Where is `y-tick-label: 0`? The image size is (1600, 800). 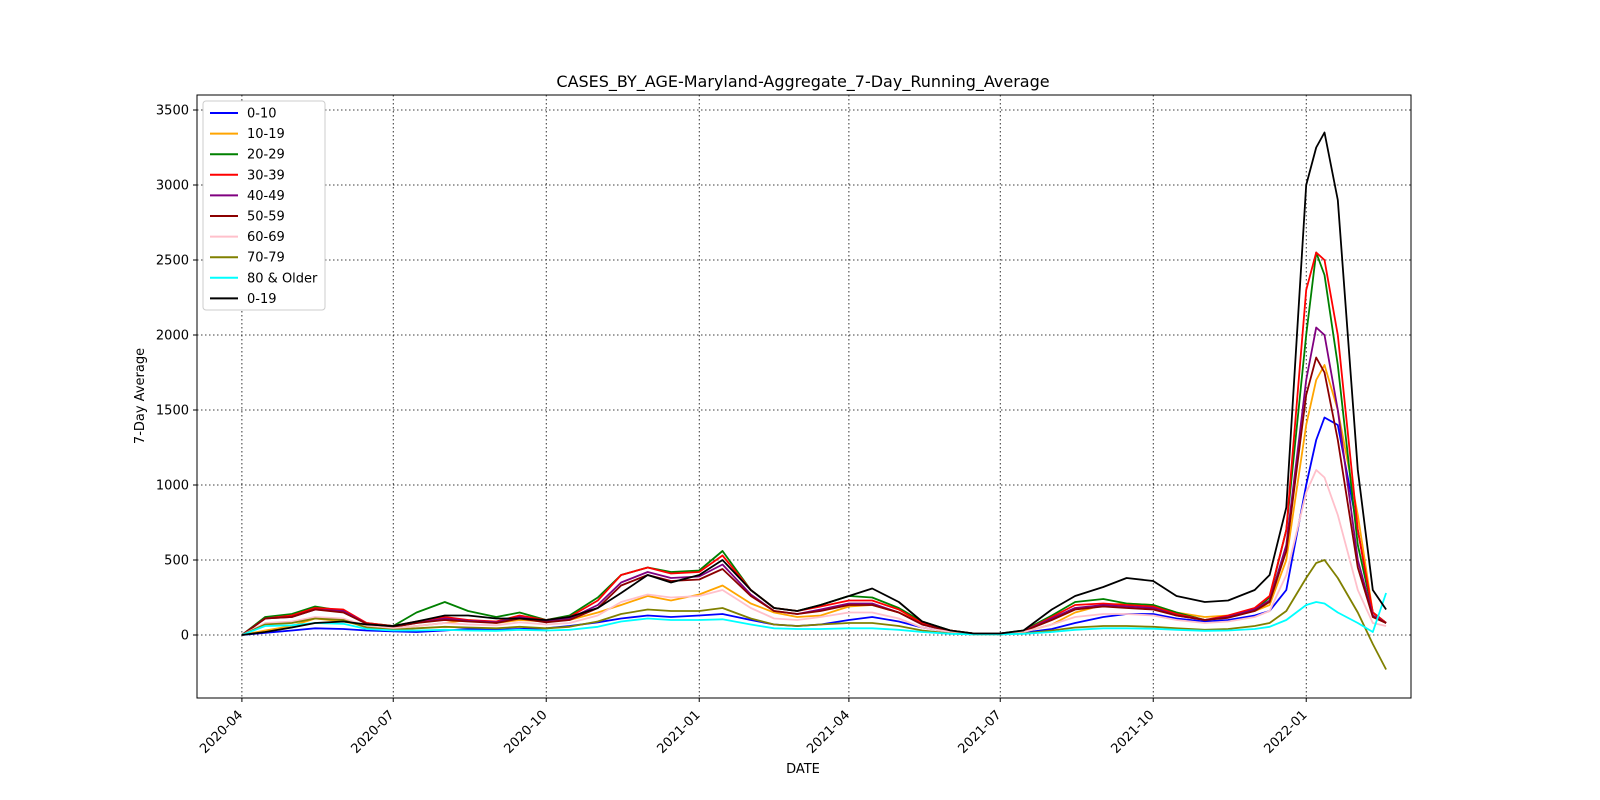
y-tick-label: 0 is located at coordinates (185, 636).